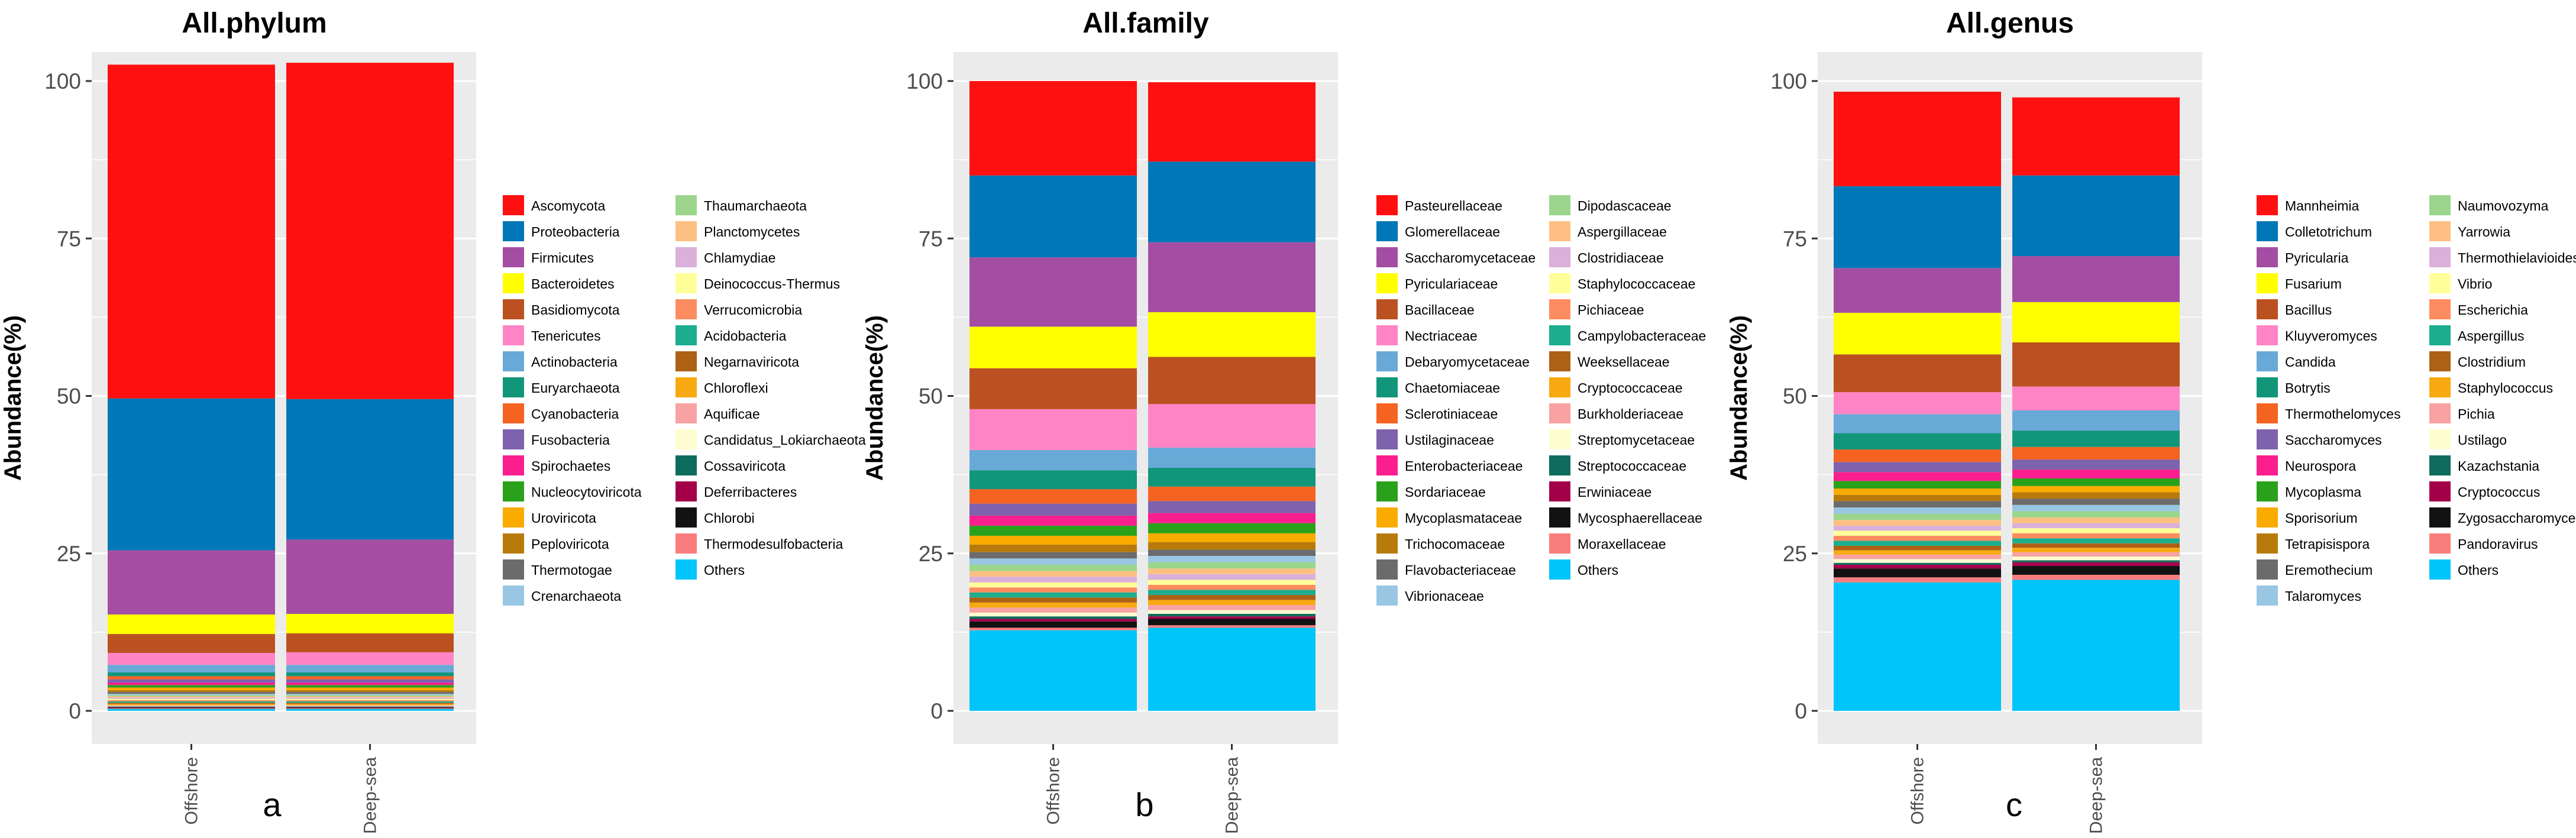 The height and width of the screenshot is (838, 2576). I want to click on bar-segment-deep-sea-ustilaginaceae, so click(1232, 507).